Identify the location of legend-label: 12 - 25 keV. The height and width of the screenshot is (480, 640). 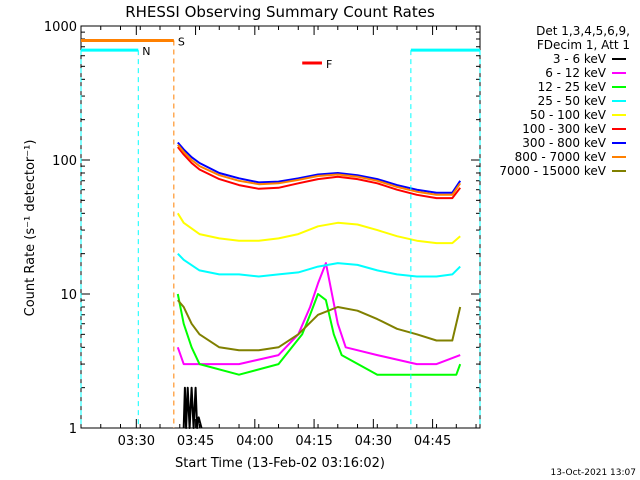
(572, 87).